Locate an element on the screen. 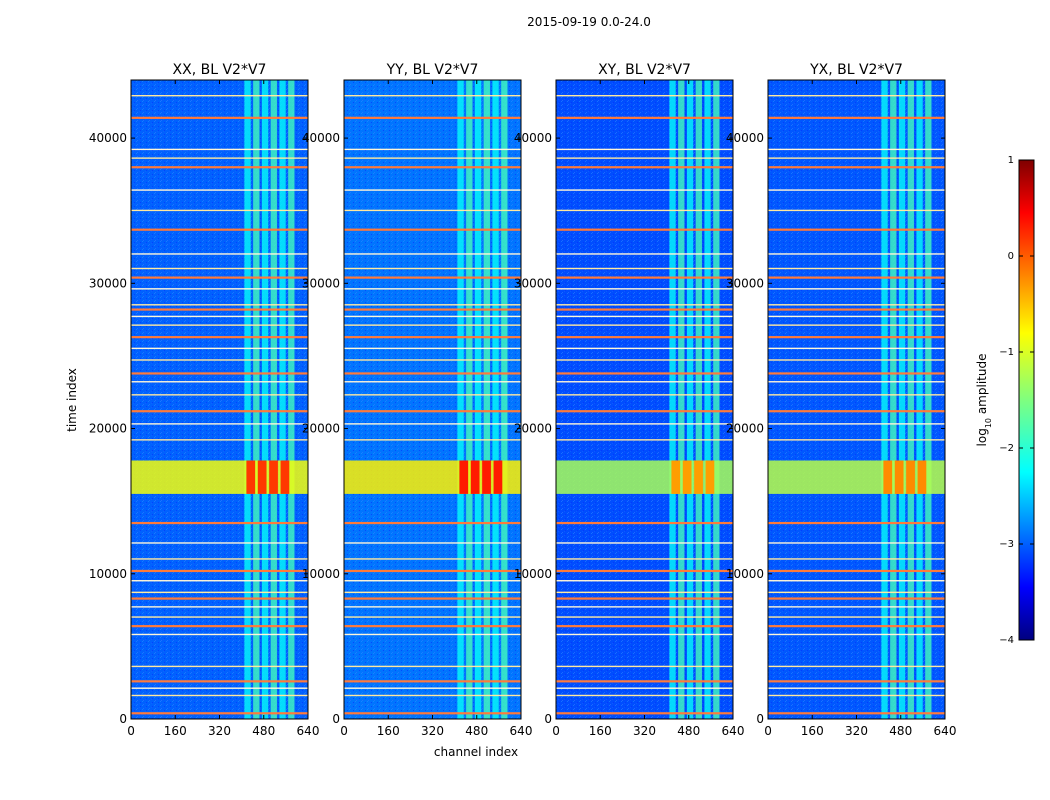  burst-band is located at coordinates (219, 477).